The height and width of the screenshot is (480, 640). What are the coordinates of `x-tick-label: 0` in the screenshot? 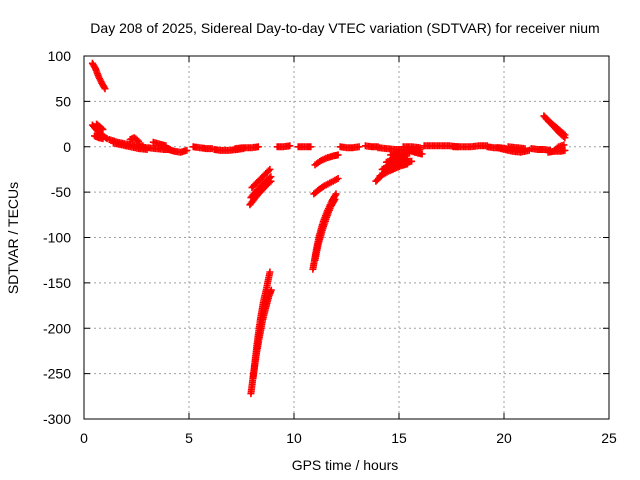 It's located at (84, 438).